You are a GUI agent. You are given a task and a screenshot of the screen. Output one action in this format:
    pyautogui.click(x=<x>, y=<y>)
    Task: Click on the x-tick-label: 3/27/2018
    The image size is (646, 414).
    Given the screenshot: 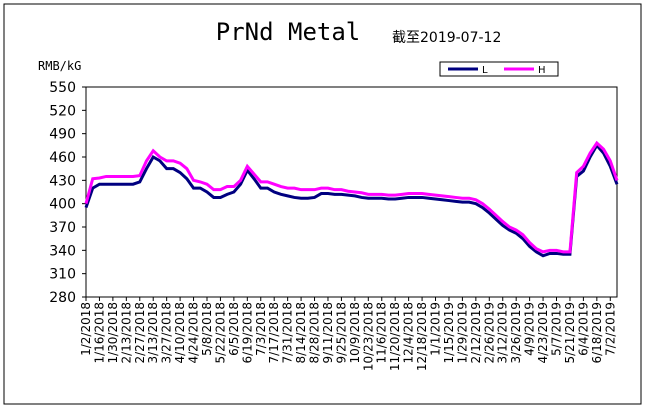 What is the action you would take?
    pyautogui.click(x=167, y=333)
    